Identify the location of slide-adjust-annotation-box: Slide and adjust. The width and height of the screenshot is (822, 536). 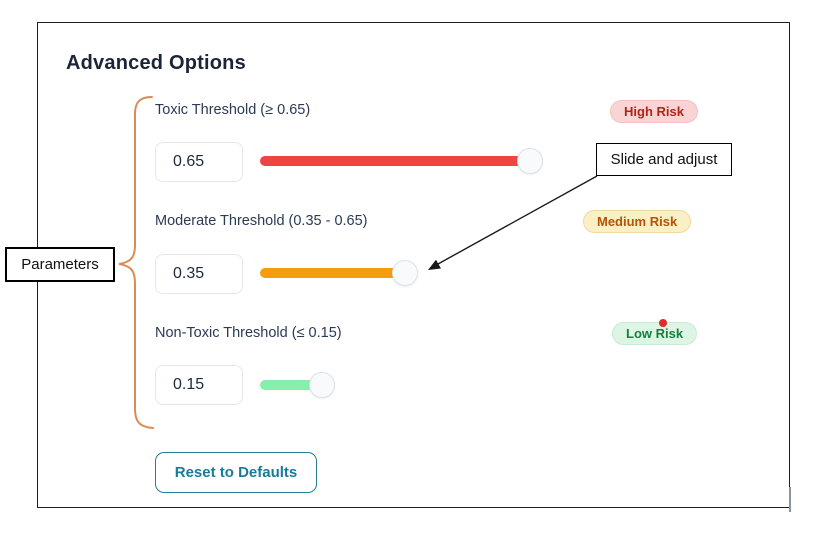
(664, 159).